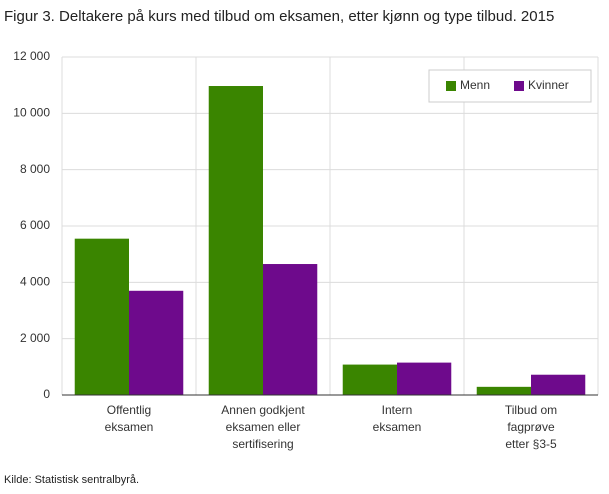  I want to click on x-tick-label: sertifisering, so click(262, 444).